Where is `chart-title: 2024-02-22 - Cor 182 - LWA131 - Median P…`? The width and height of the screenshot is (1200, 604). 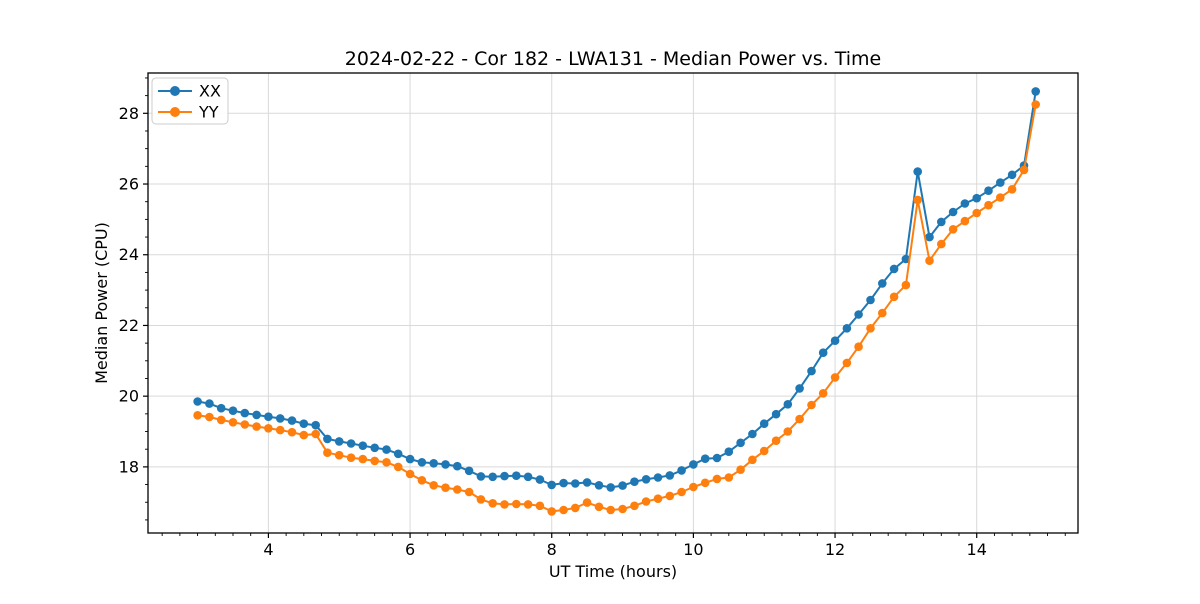 chart-title: 2024-02-22 - Cor 182 - LWA131 - Median P… is located at coordinates (613, 59).